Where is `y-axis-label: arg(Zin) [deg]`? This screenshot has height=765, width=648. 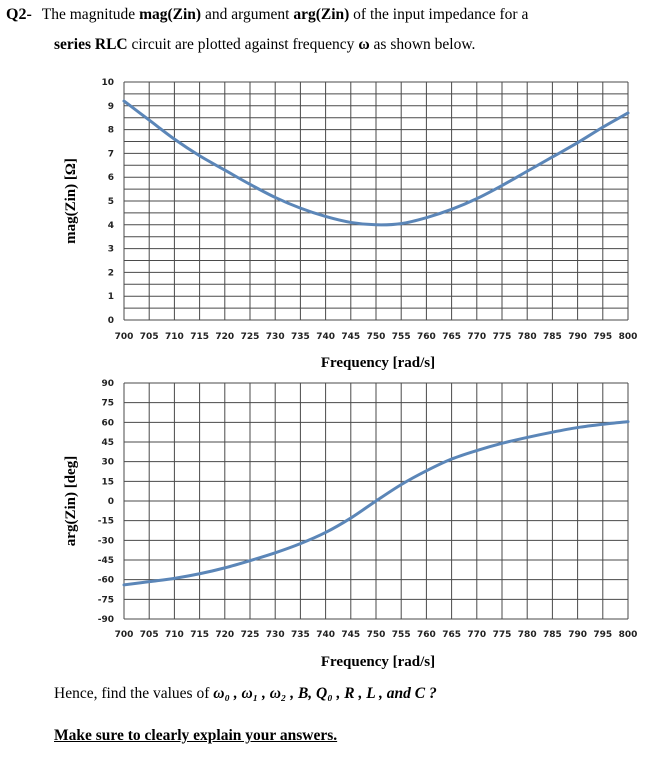
y-axis-label: arg(Zin) [deg] is located at coordinates (71, 501).